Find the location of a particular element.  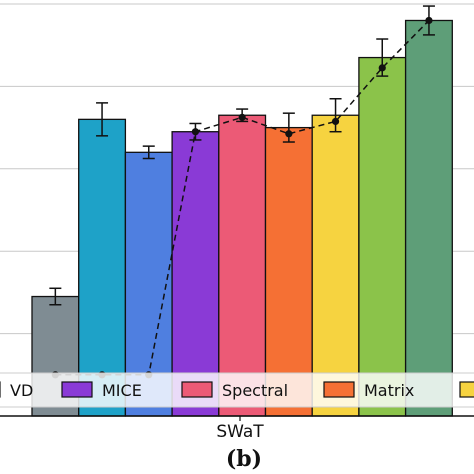

legend-box is located at coordinates (237, 390).